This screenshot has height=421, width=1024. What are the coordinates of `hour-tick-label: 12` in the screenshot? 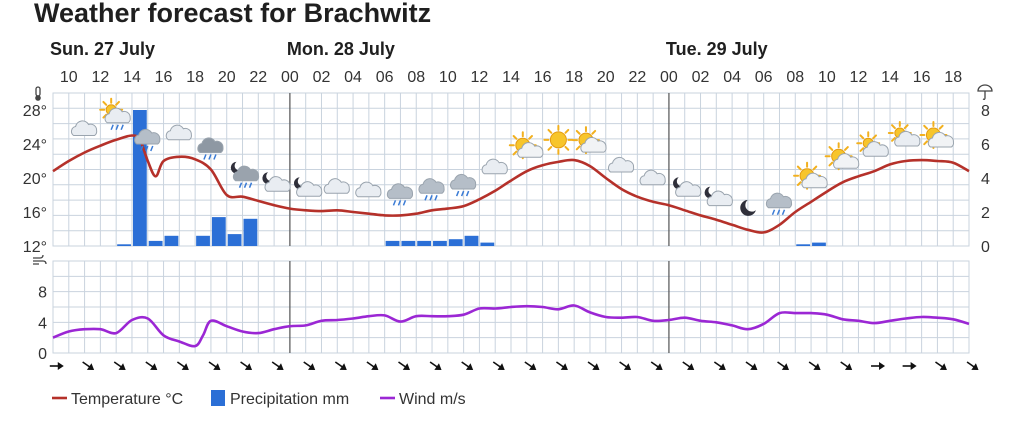 It's located at (859, 77).